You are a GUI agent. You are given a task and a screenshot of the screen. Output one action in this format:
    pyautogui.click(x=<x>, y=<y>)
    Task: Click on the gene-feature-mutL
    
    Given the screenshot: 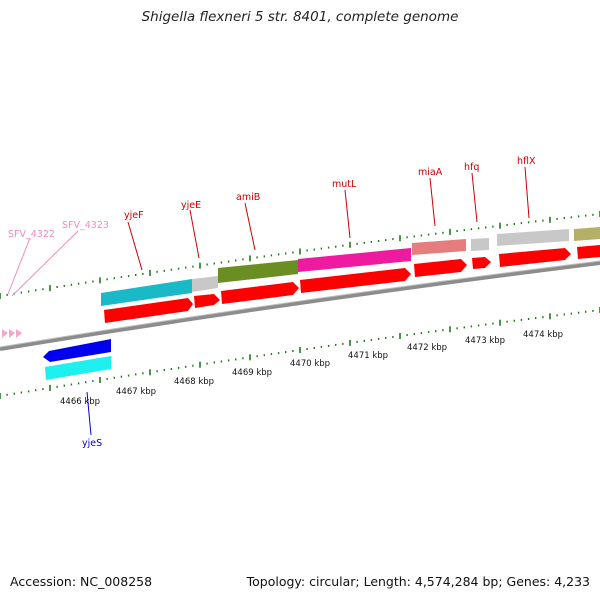 What is the action you would take?
    pyautogui.click(x=354, y=260)
    